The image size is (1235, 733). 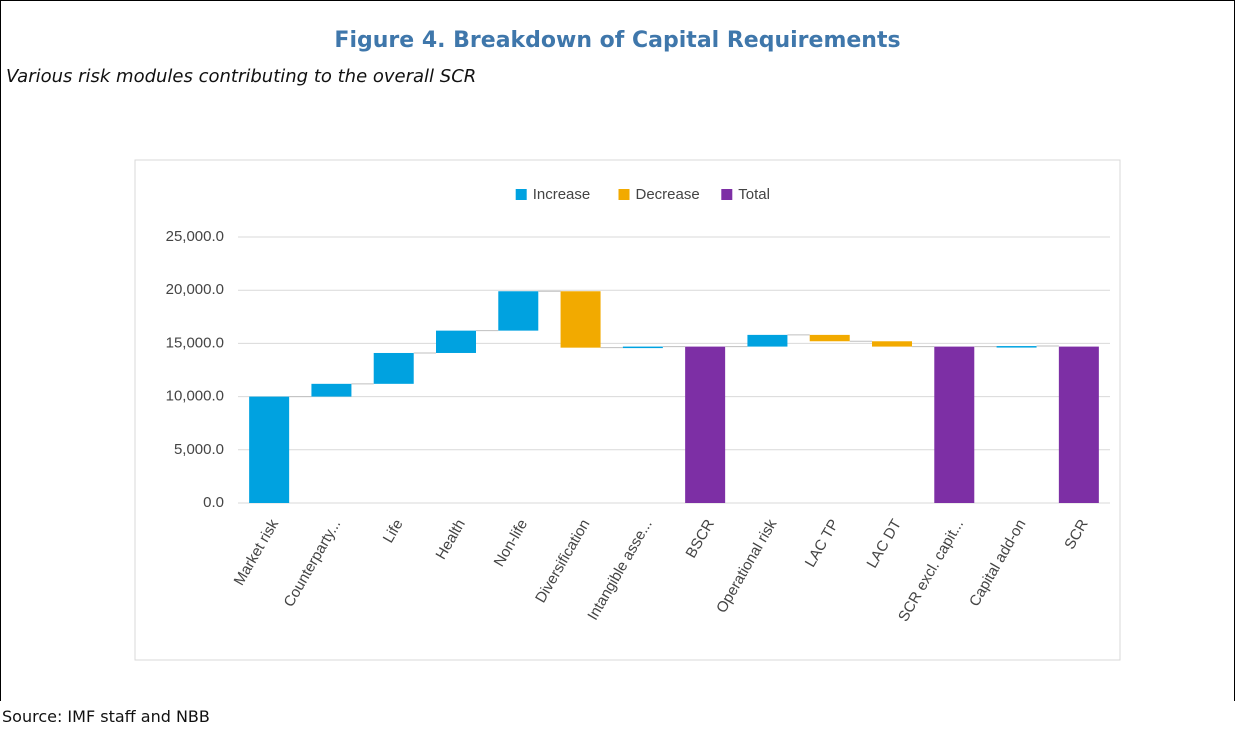 What do you see at coordinates (195, 342) in the screenshot?
I see `y-tick-label: 15,000.0` at bounding box center [195, 342].